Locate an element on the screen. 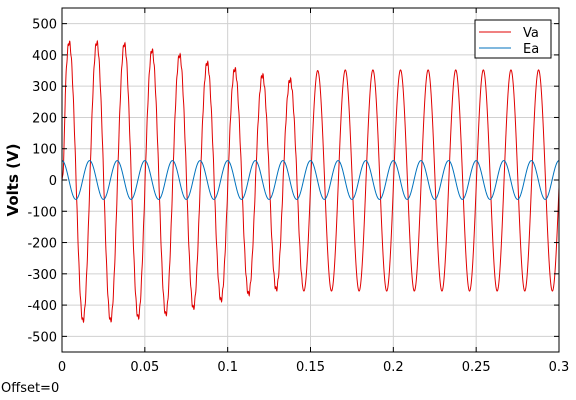 This screenshot has height=400, width=576. y-tick-label: -300 is located at coordinates (42, 275).